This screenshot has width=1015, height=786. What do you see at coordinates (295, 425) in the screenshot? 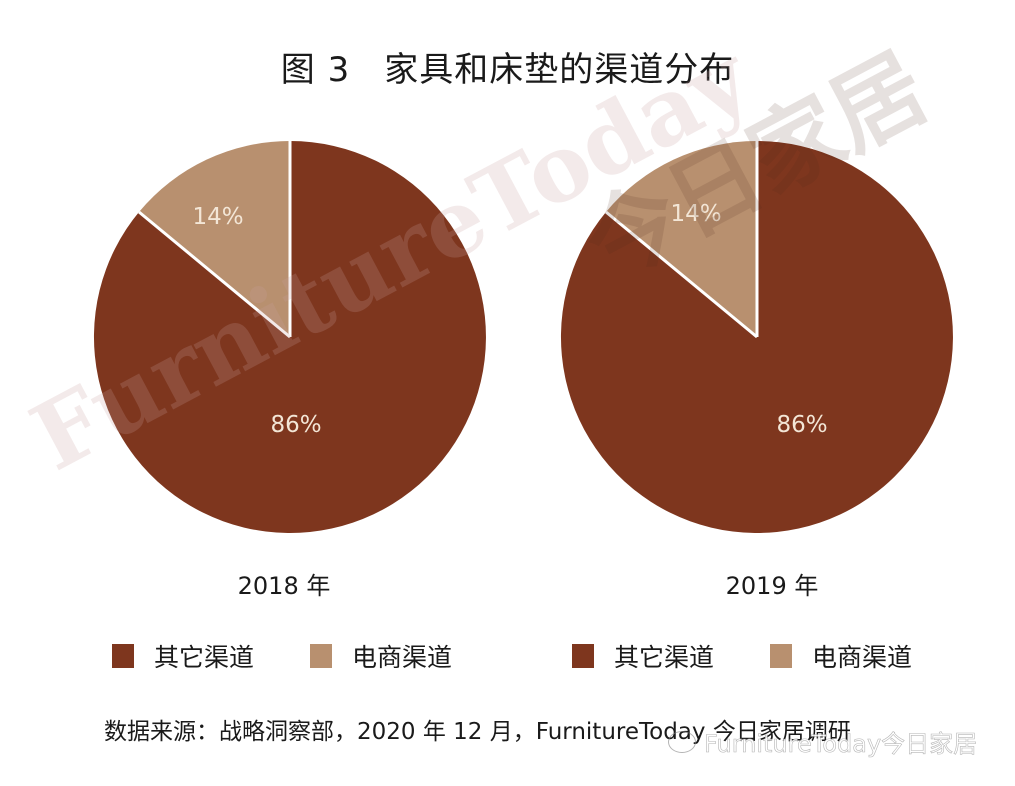
I see `label-other-2018: 86%` at bounding box center [295, 425].